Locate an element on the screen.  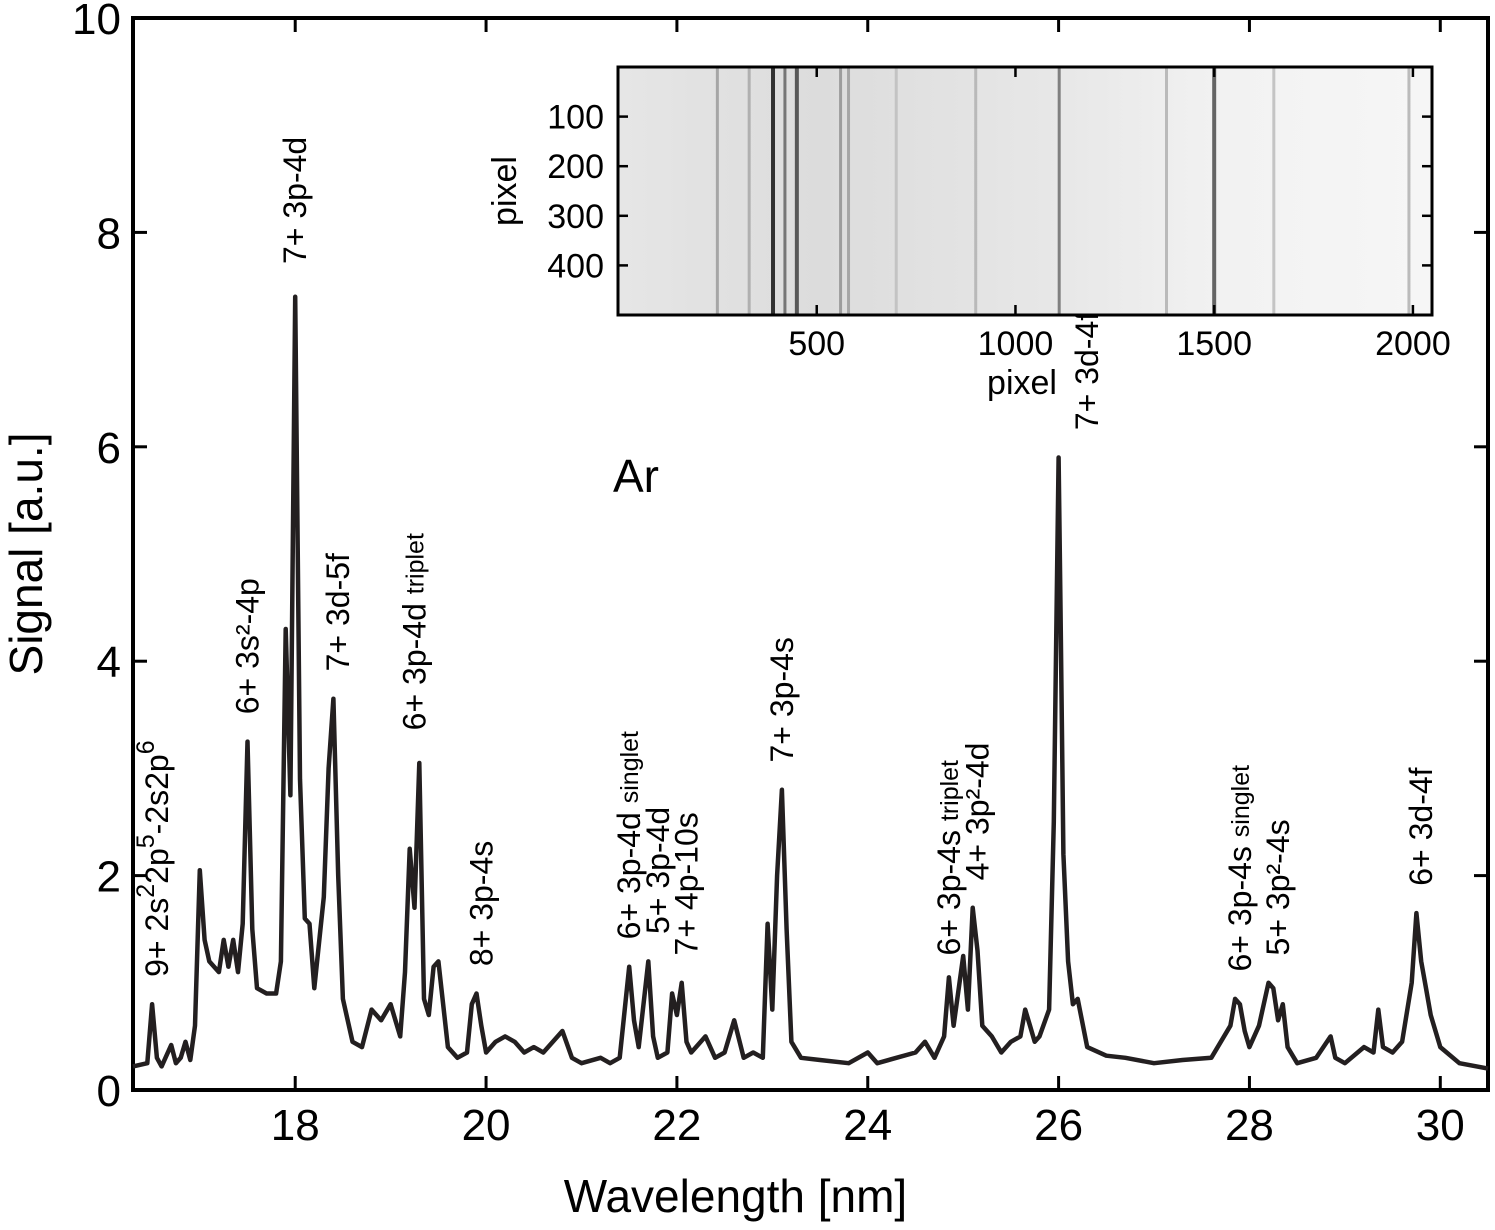
annotation-main: 7+ 3d-5f is located at coordinates (338, 612).